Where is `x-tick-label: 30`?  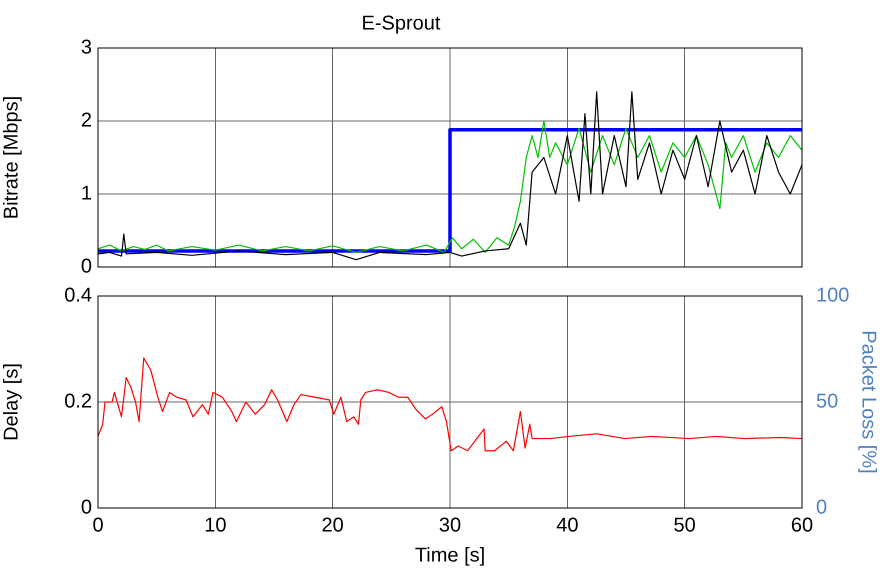
x-tick-label: 30 is located at coordinates (450, 525).